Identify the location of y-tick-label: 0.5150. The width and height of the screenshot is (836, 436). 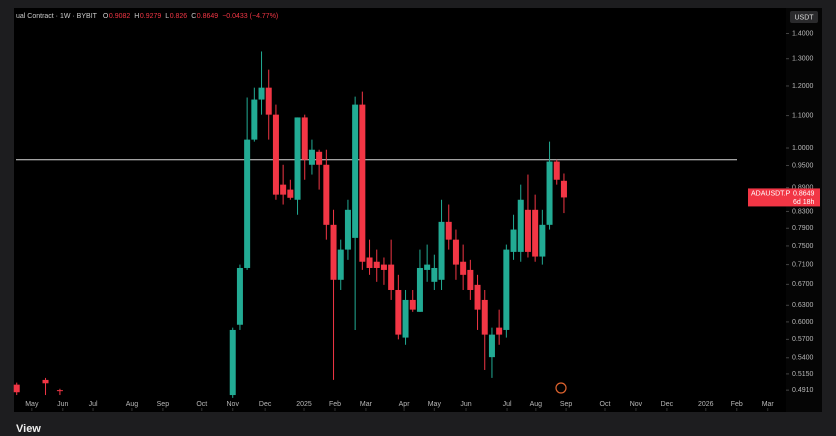
(803, 374).